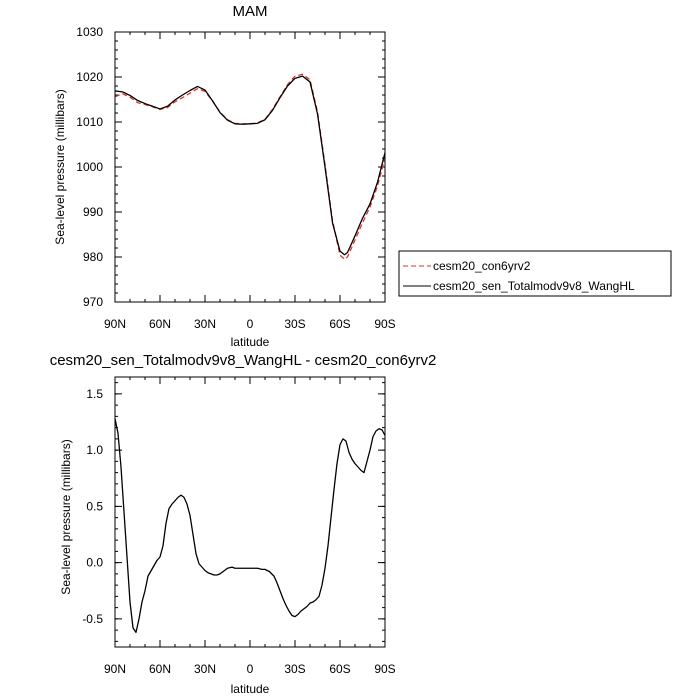 This screenshot has width=700, height=700. Describe the element at coordinates (115, 669) in the screenshot. I see `bottom-x-tick-label: 90N` at that location.